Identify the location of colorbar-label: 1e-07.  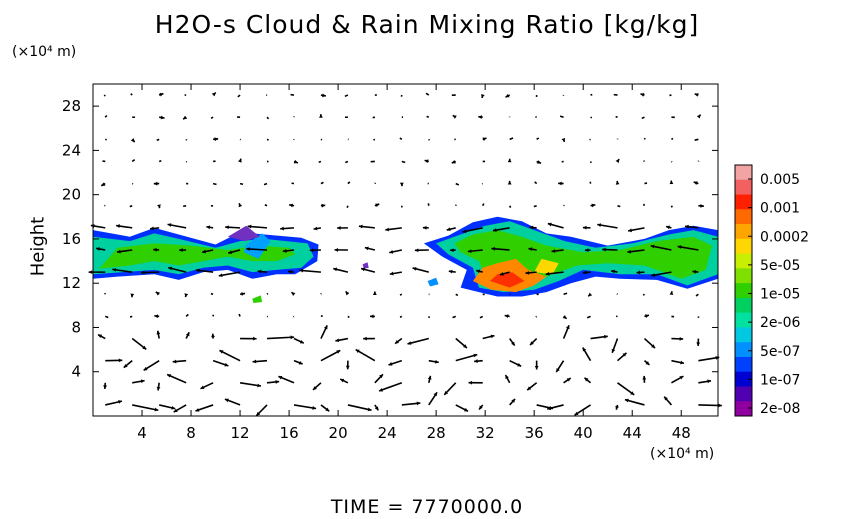
(780, 380).